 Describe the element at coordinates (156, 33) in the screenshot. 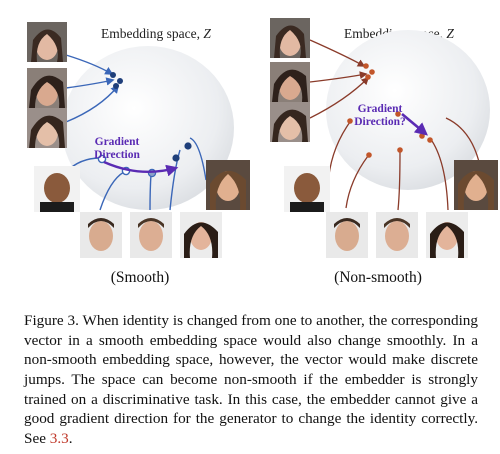

I see `embedding-space-label: Embedding space, Z` at that location.